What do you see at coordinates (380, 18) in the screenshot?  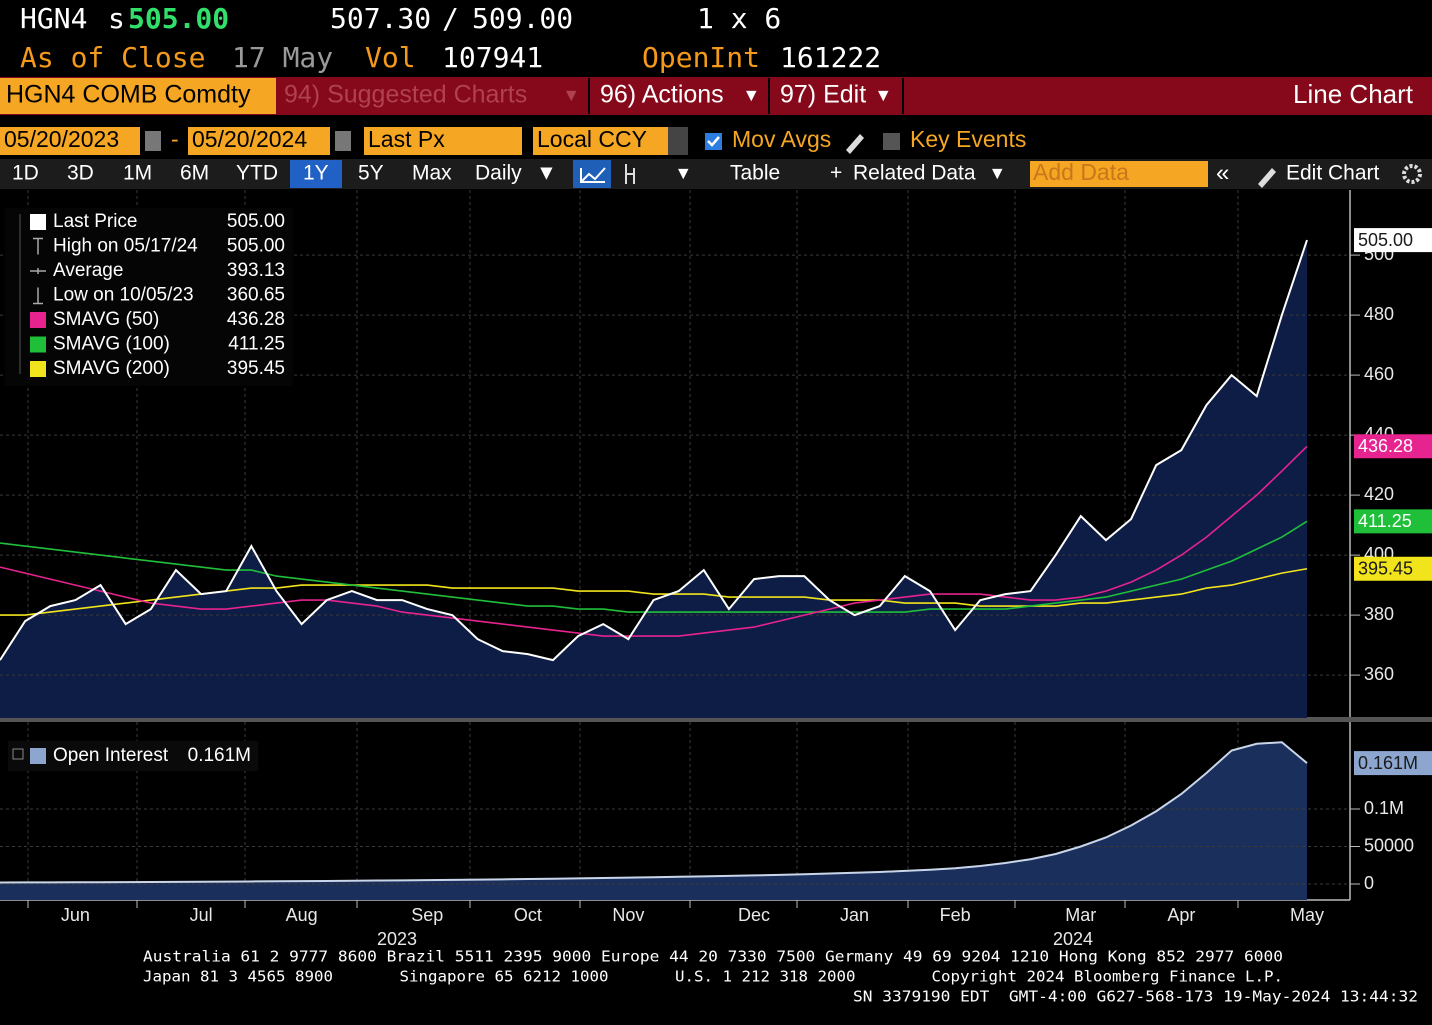 I see `bid: 507.30` at bounding box center [380, 18].